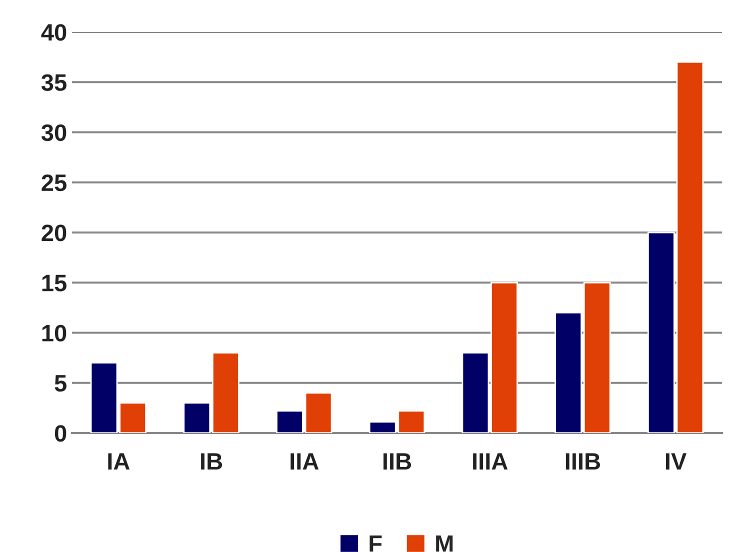 The image size is (730, 552). I want to click on x-tick-label: IIIA, so click(490, 461).